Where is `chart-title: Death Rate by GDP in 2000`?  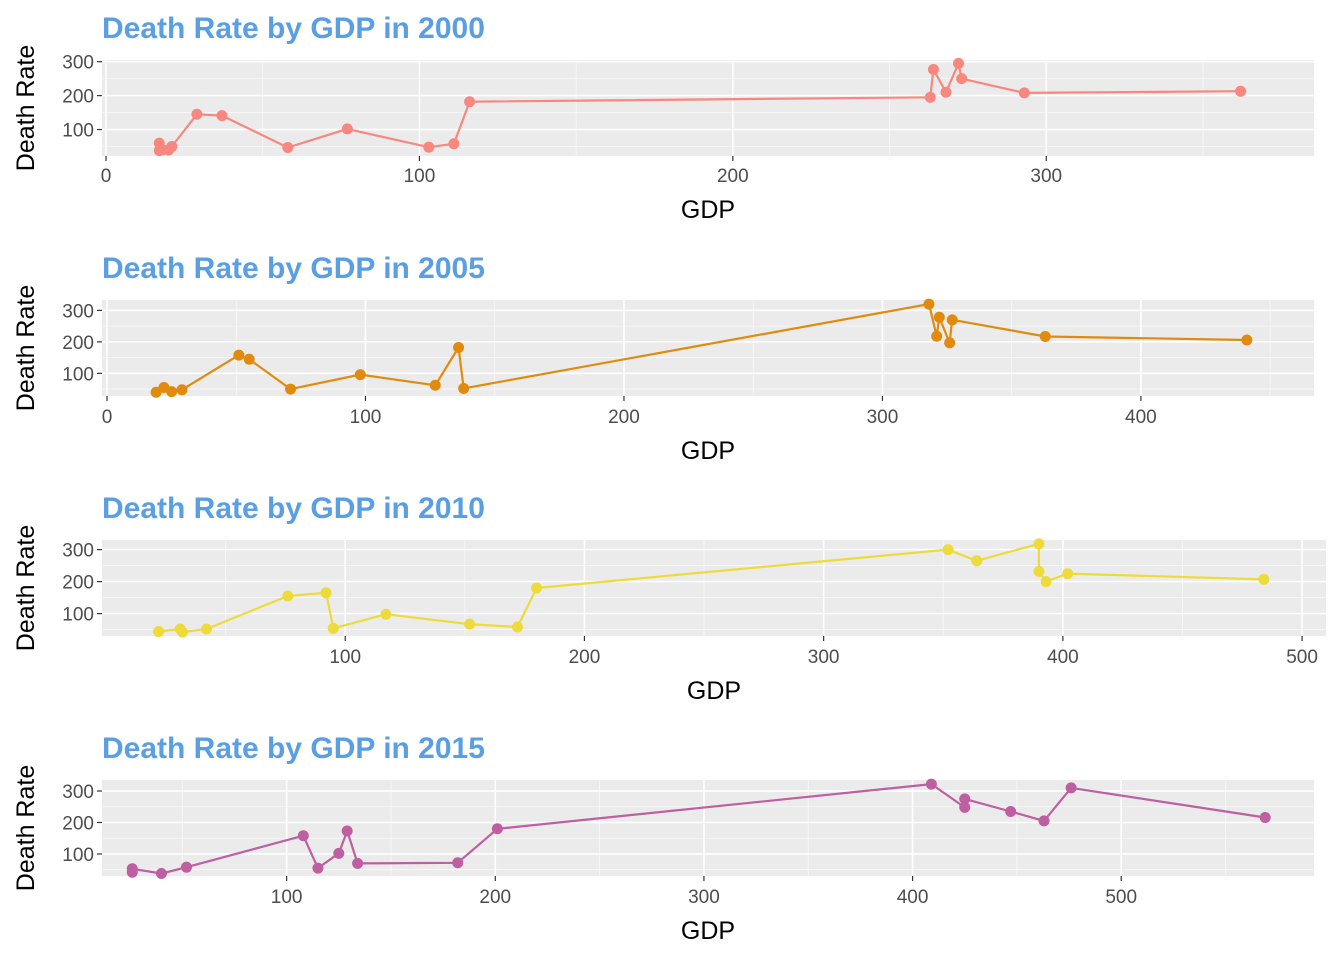
chart-title: Death Rate by GDP in 2000 is located at coordinates (293, 28).